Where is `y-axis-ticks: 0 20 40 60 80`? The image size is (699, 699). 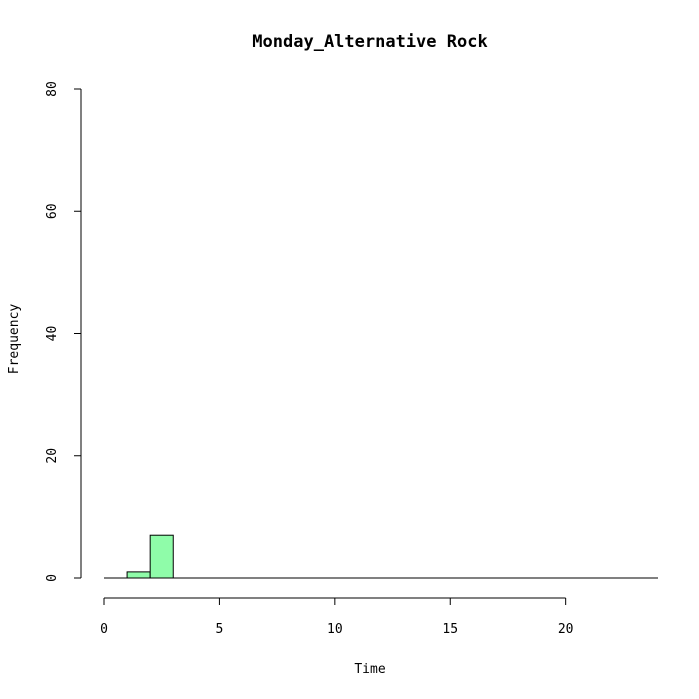 y-axis-ticks: 0 20 40 60 80 is located at coordinates (63, 331).